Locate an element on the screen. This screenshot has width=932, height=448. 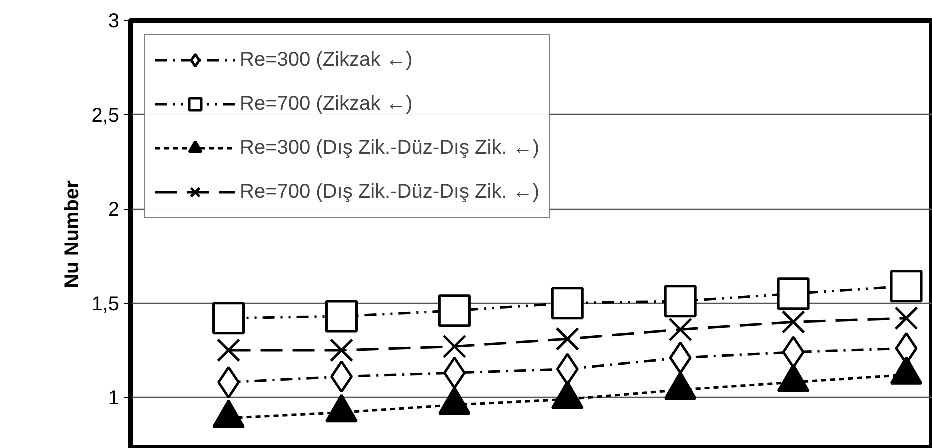
legend-label: Re=300 (Dış Zik.-Düz-Dış Zik. ←) is located at coordinates (390, 148).